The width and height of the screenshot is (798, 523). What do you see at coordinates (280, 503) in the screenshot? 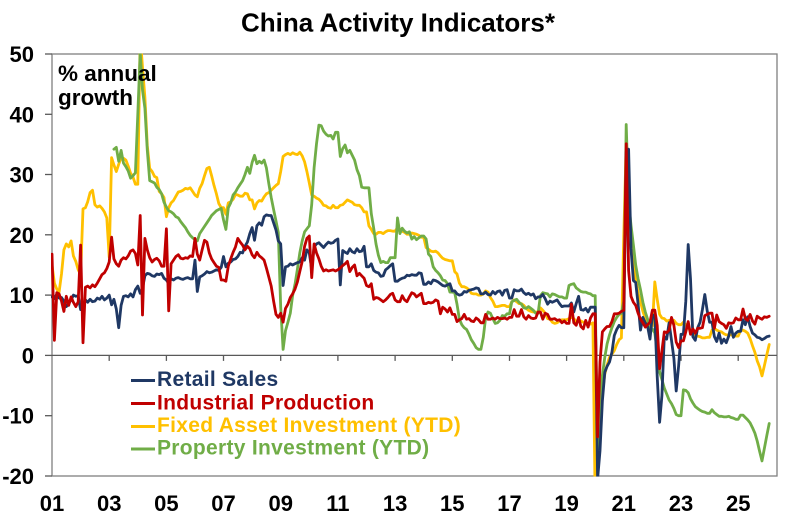
I see `svg-text: 09` at bounding box center [280, 503].